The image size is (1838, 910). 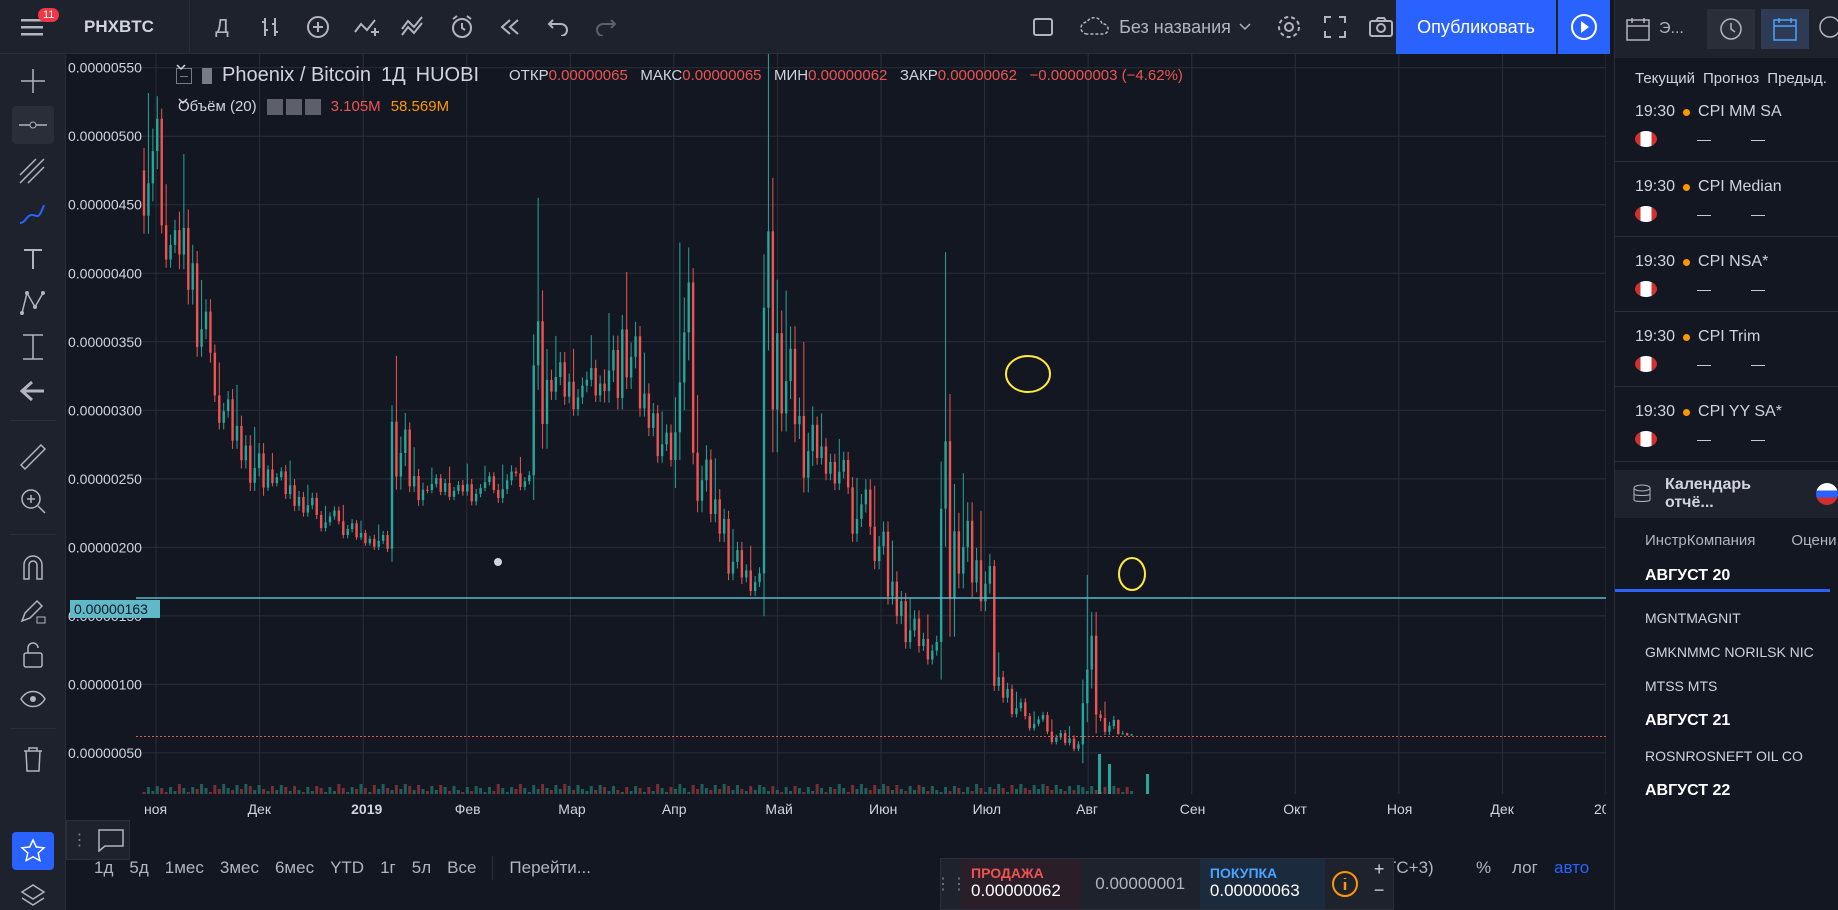 I want to click on calendar-icon, so click(x=1638, y=29).